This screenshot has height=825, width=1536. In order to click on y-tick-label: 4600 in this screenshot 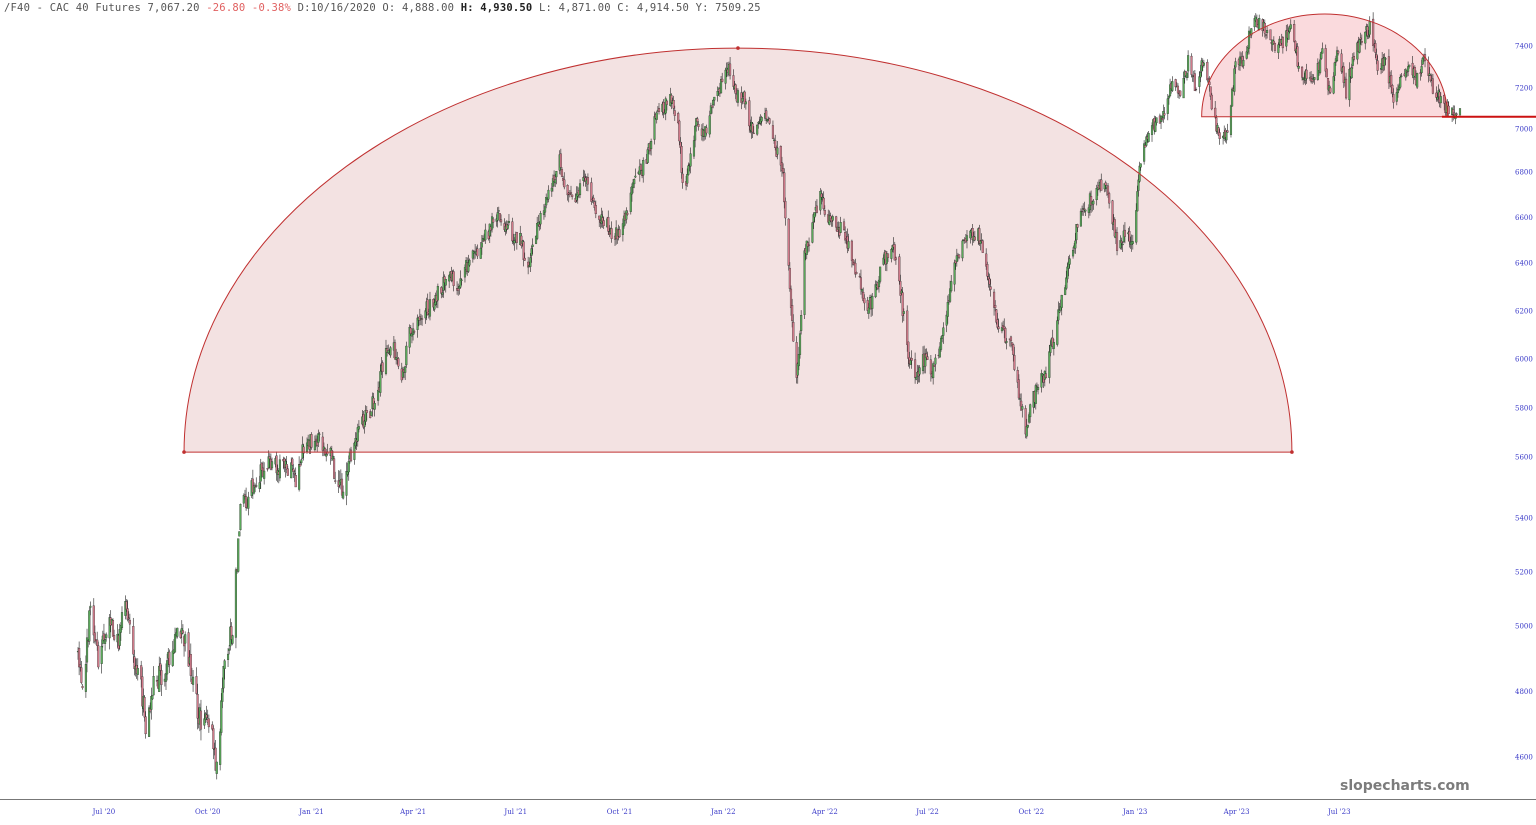, I will do `click(1524, 758)`.